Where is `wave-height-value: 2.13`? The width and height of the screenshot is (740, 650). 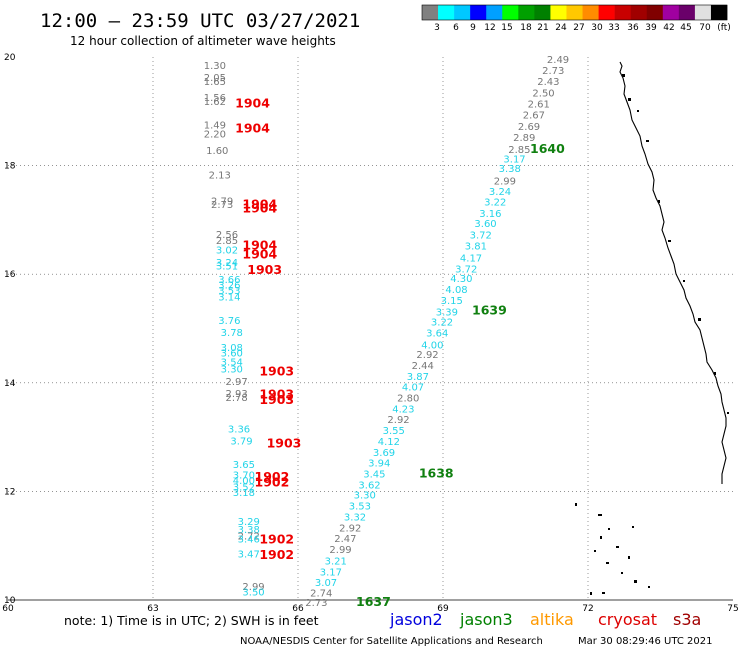
wave-height-value: 2.13 is located at coordinates (220, 175).